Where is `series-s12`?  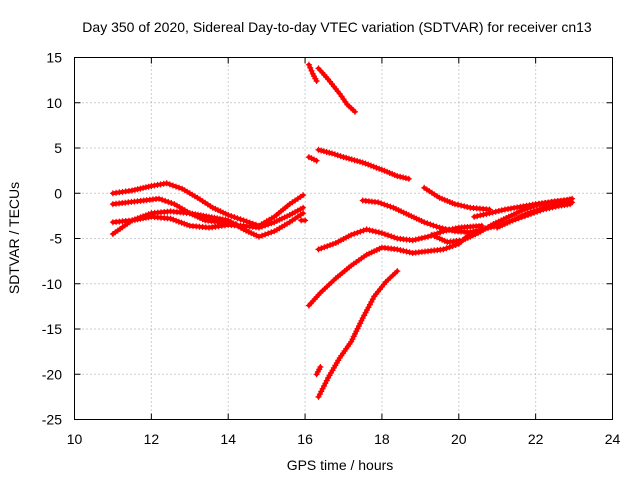 series-s12 is located at coordinates (358, 334).